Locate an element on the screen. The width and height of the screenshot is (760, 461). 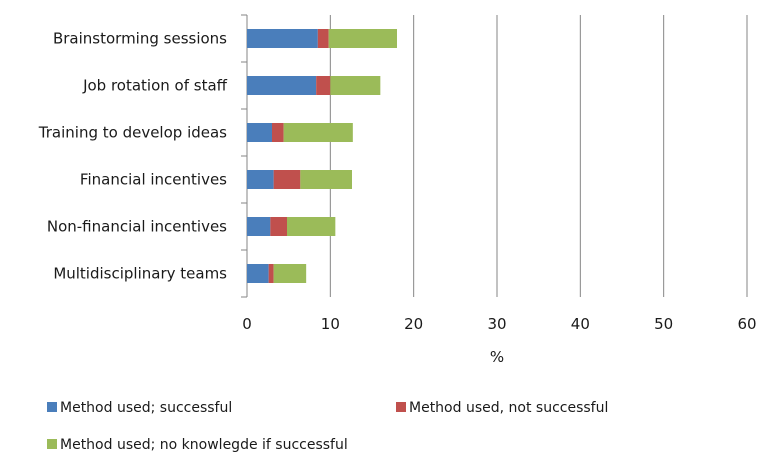
x-tick-label: 10 is located at coordinates (330, 324).